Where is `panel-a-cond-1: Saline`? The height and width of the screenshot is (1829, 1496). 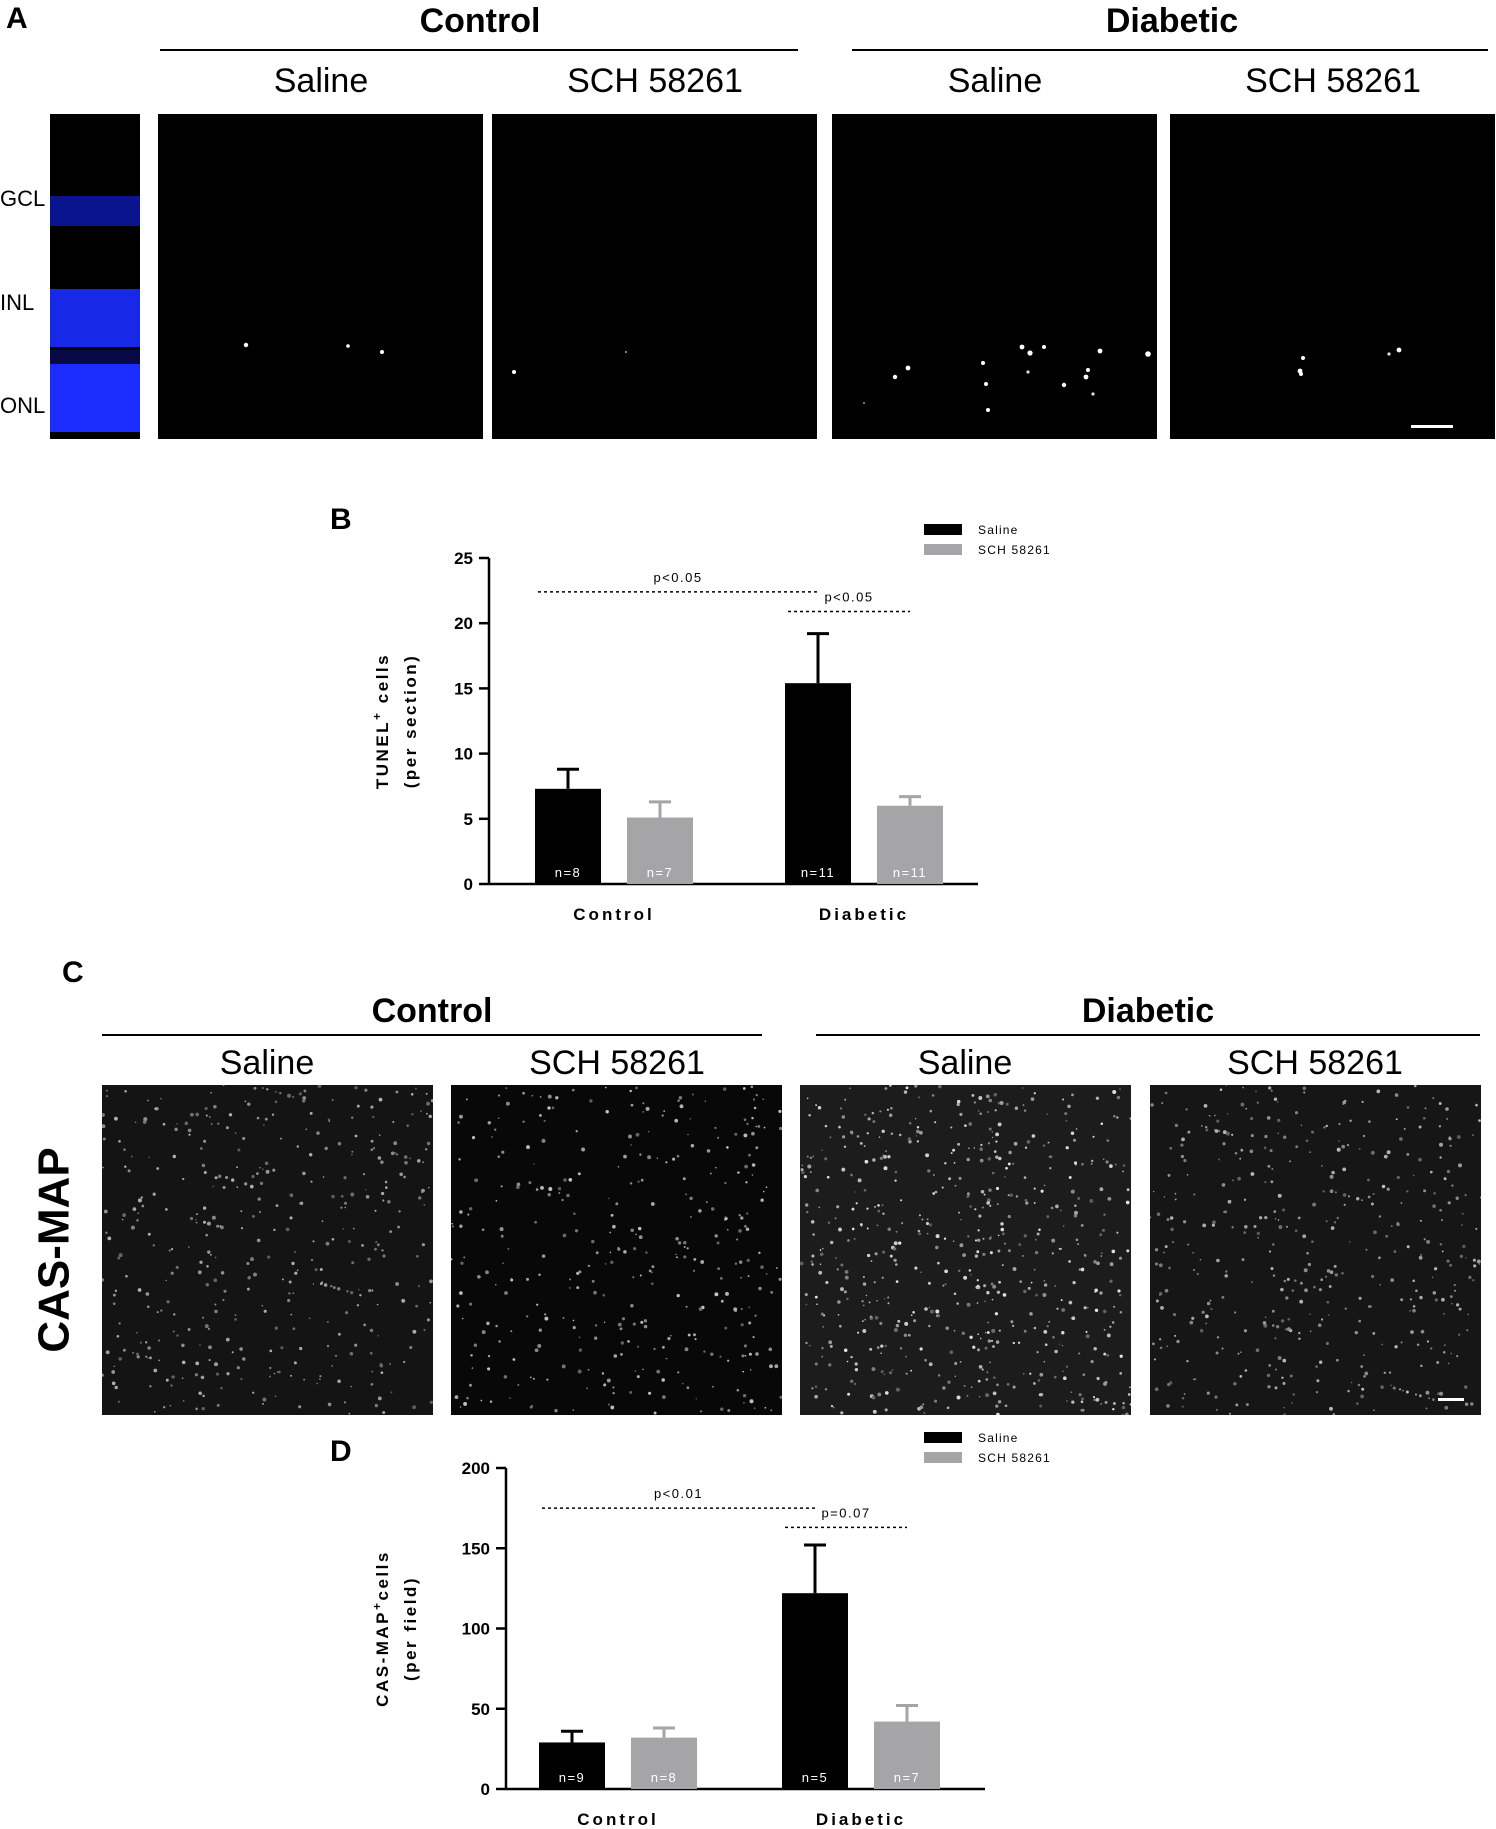 panel-a-cond-1: Saline is located at coordinates (321, 81).